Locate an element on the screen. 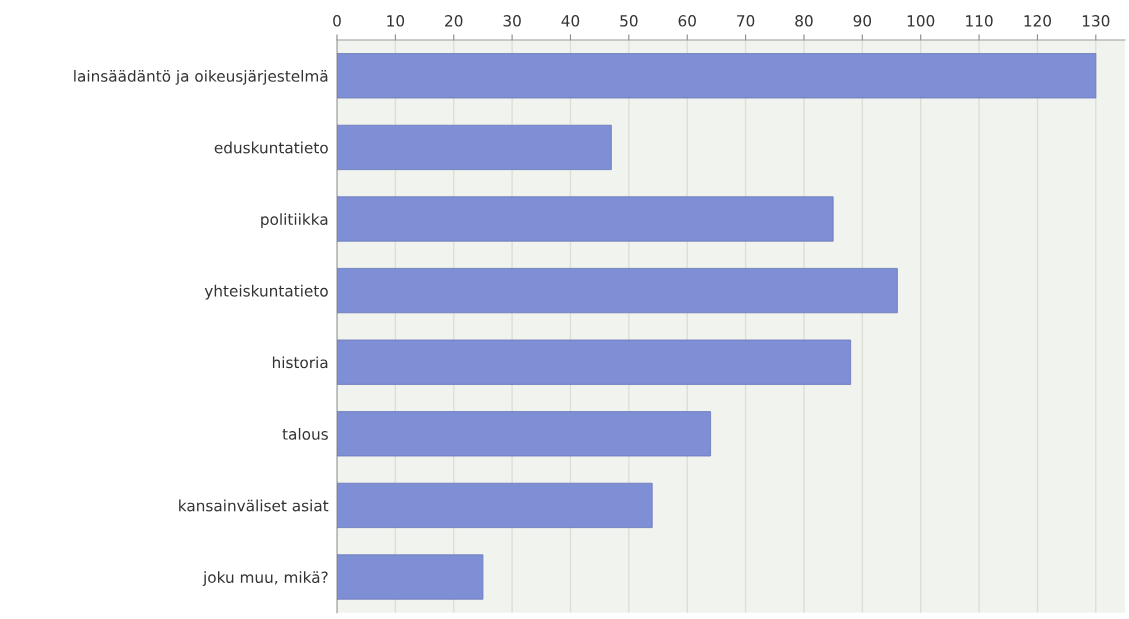 The height and width of the screenshot is (619, 1129). x-tick-label: 120 is located at coordinates (1038, 21).